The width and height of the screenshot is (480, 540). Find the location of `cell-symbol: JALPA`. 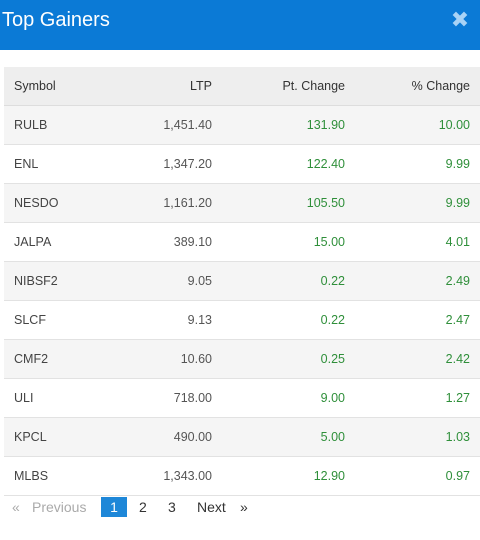

cell-symbol: JALPA is located at coordinates (54, 242).